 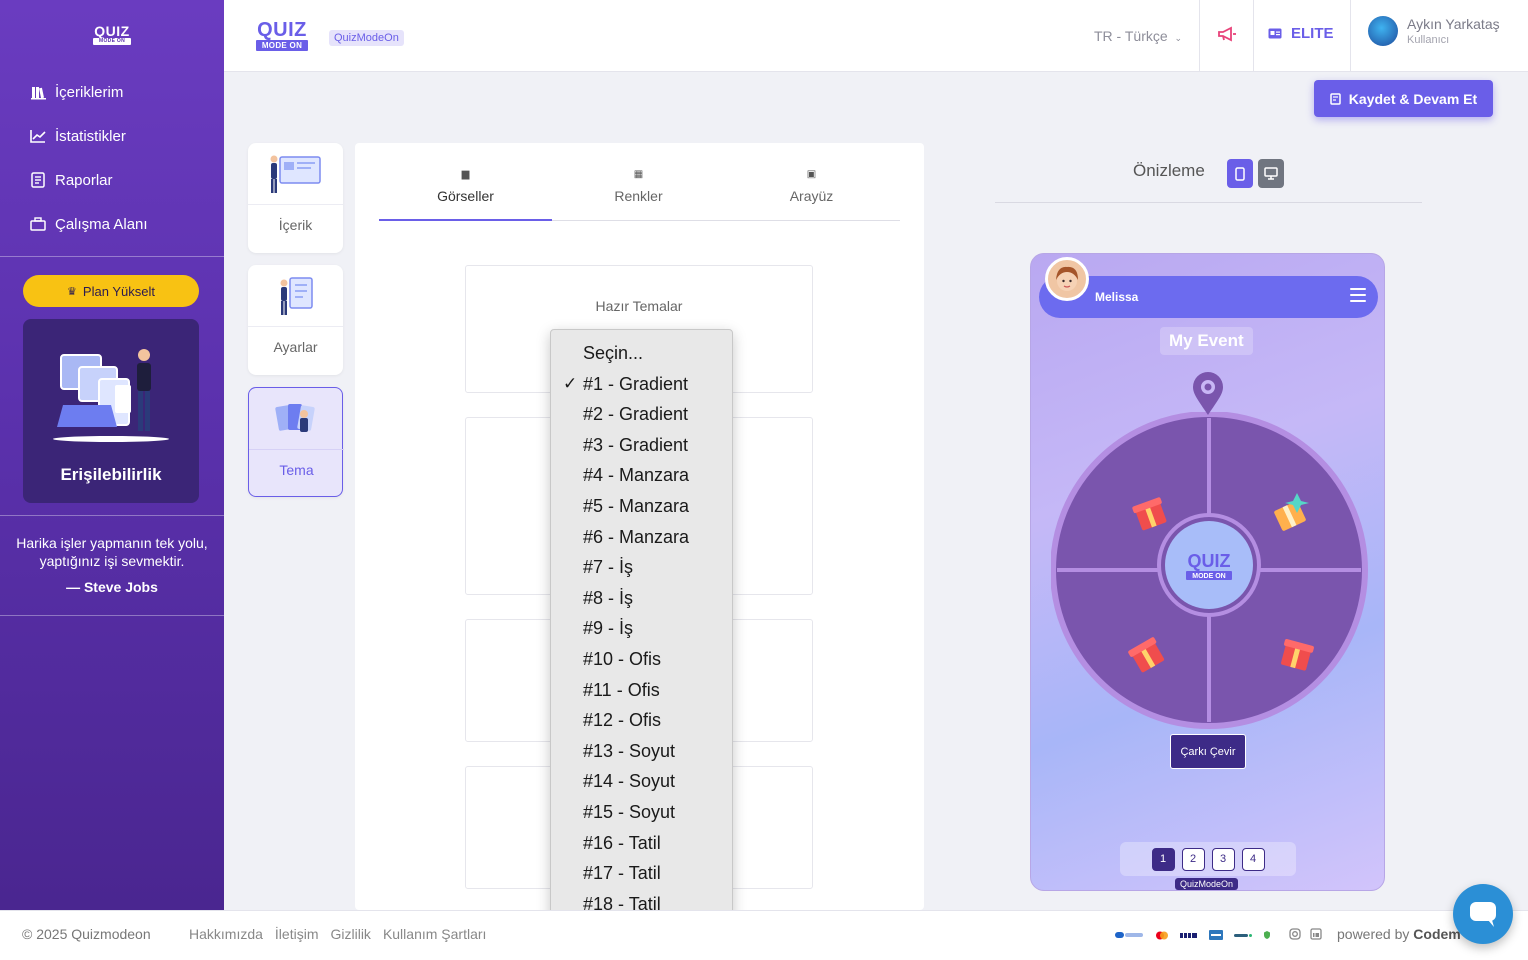 I want to click on theme-option-label: #11 - Ofis, so click(x=621, y=689).